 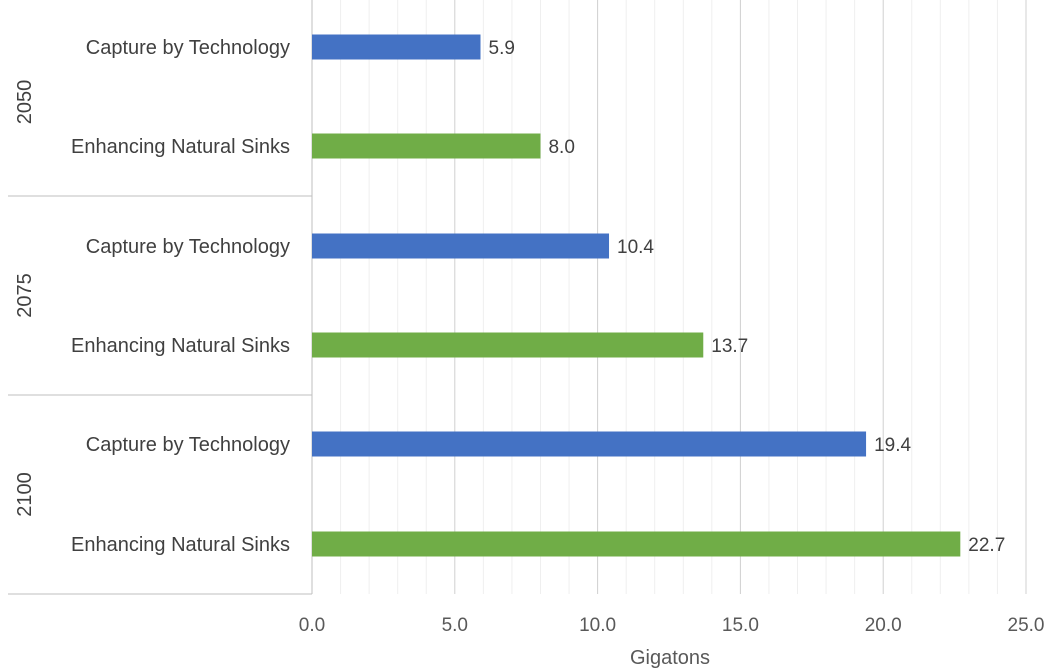 What do you see at coordinates (25, 295) in the screenshot?
I see `group-label: 2075` at bounding box center [25, 295].